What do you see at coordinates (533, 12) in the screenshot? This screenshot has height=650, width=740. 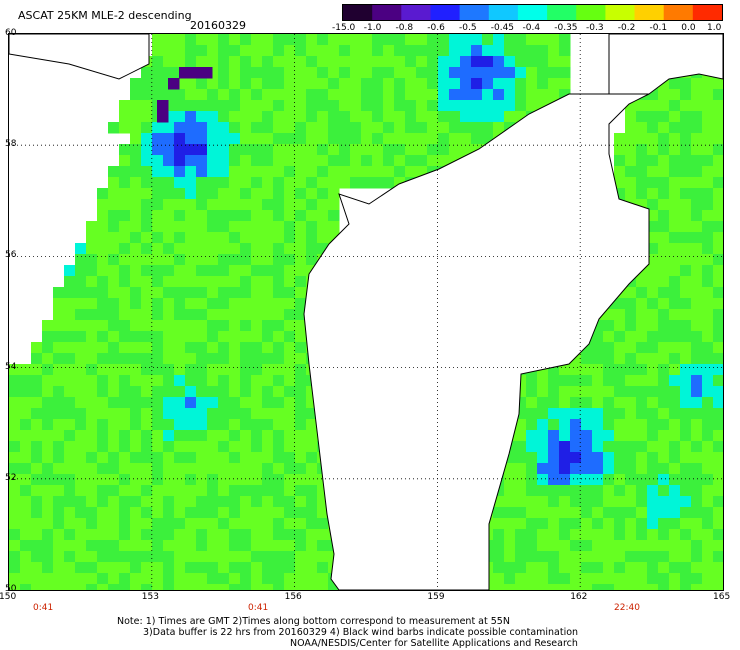 I see `colorbar-swatches` at bounding box center [533, 12].